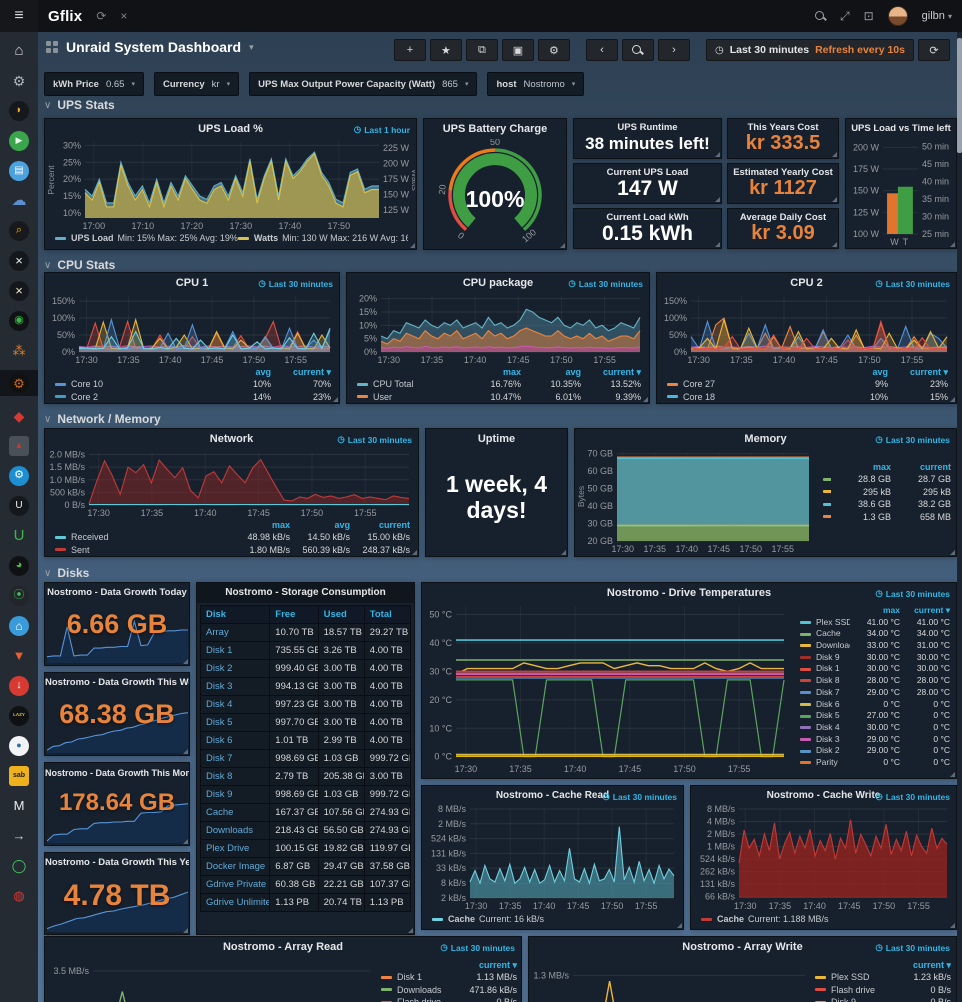  I want to click on panel-title: This Years Cost, so click(783, 127).